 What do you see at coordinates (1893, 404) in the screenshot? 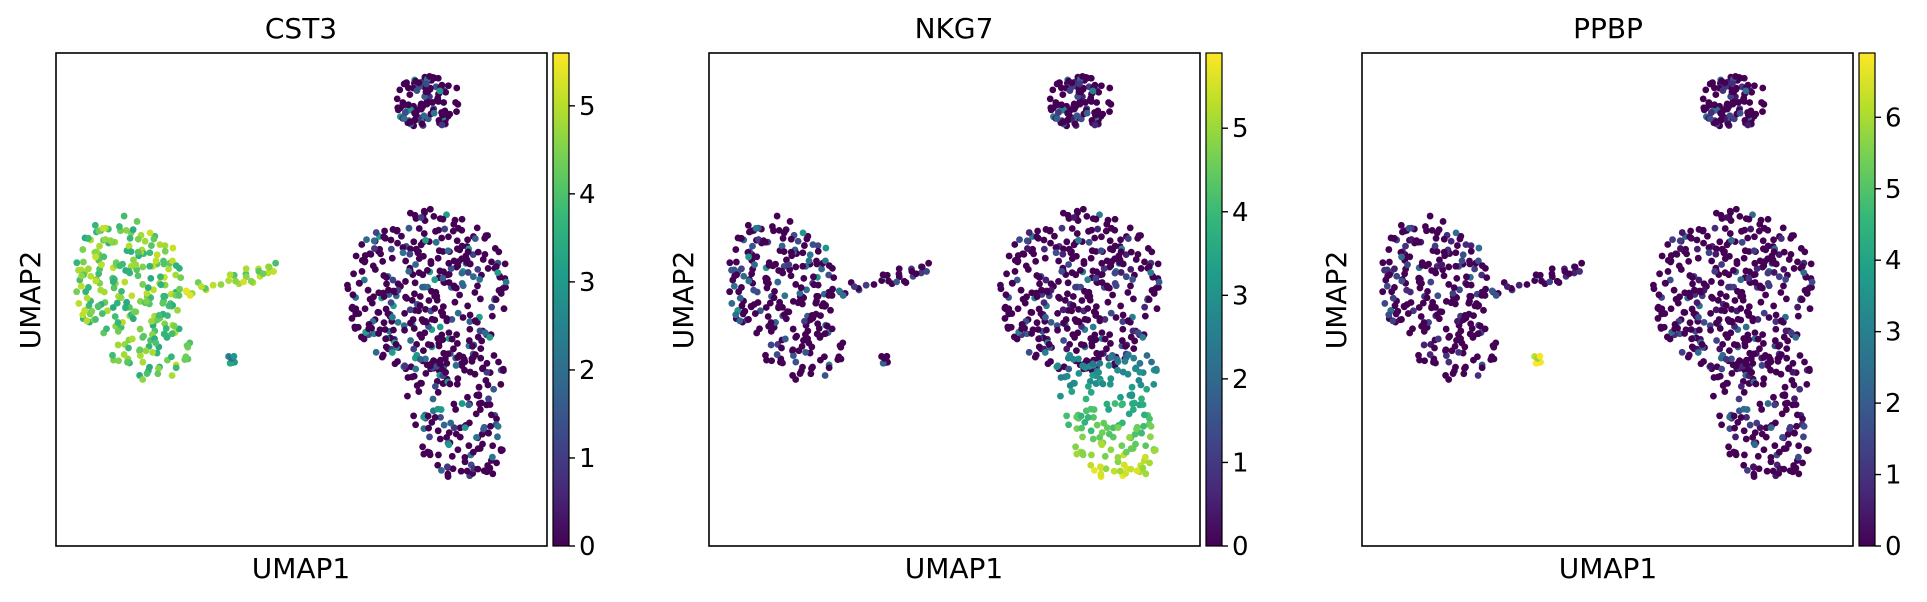
I see `colorbar-tick-label: 2` at bounding box center [1893, 404].